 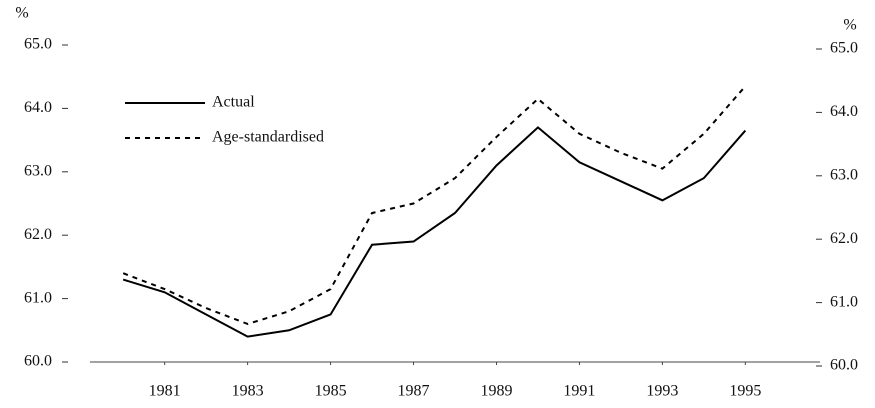 What do you see at coordinates (38, 44) in the screenshot?
I see `y-tick-label: 65.0` at bounding box center [38, 44].